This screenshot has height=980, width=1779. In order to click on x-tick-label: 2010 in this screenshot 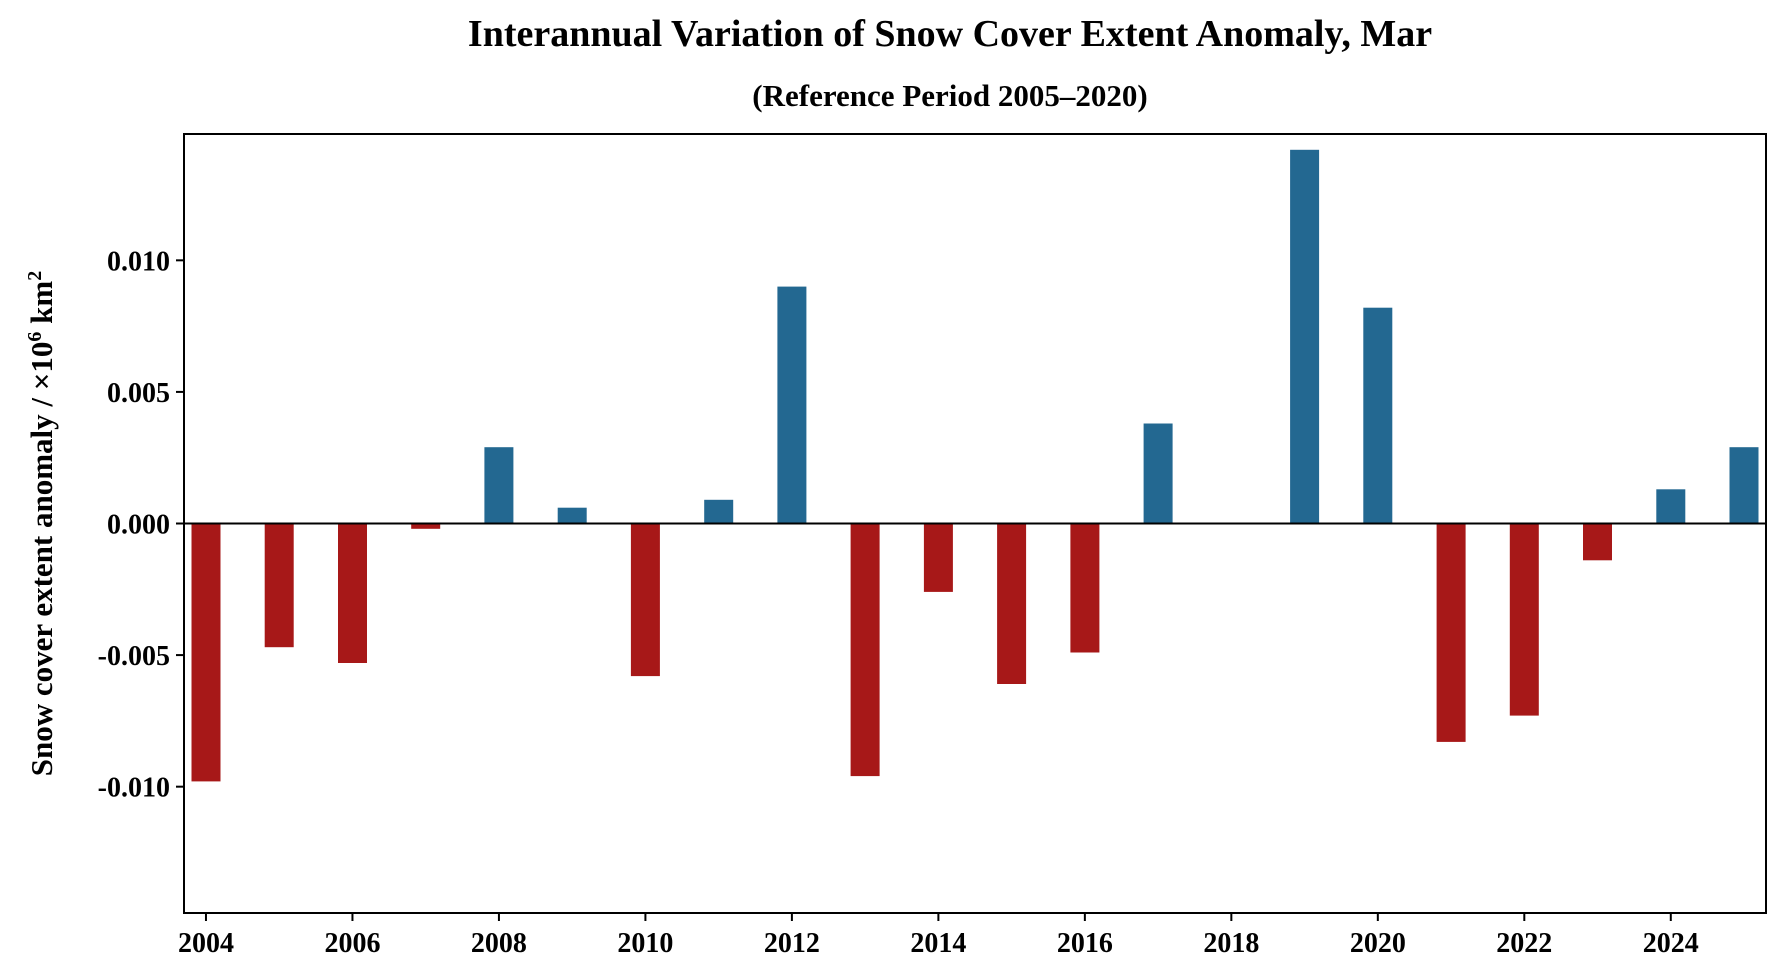, I will do `click(645, 943)`.